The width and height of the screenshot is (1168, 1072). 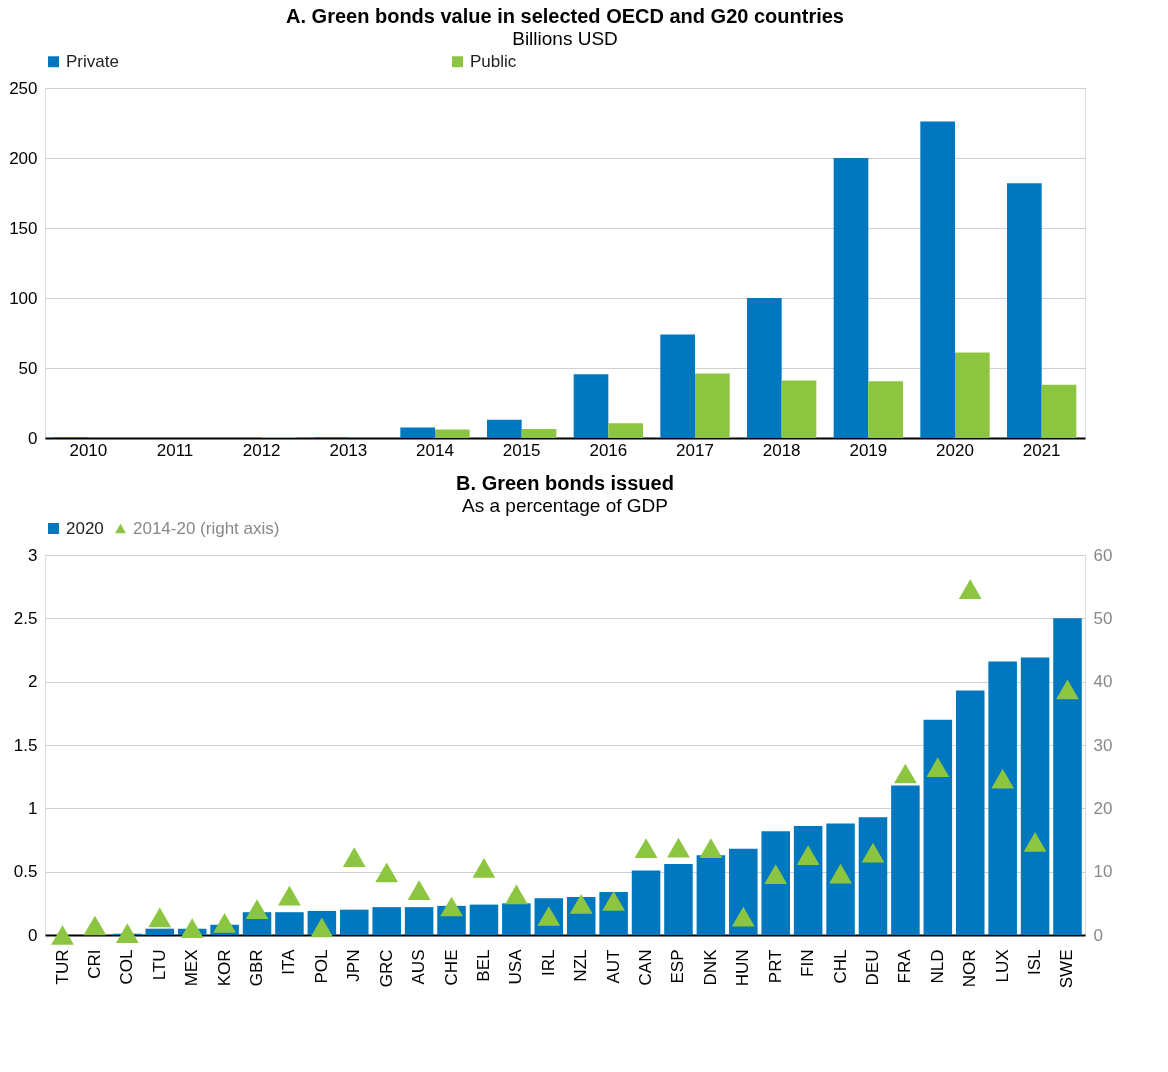 What do you see at coordinates (25, 745) in the screenshot?
I see `y-tick-label: 1.5` at bounding box center [25, 745].